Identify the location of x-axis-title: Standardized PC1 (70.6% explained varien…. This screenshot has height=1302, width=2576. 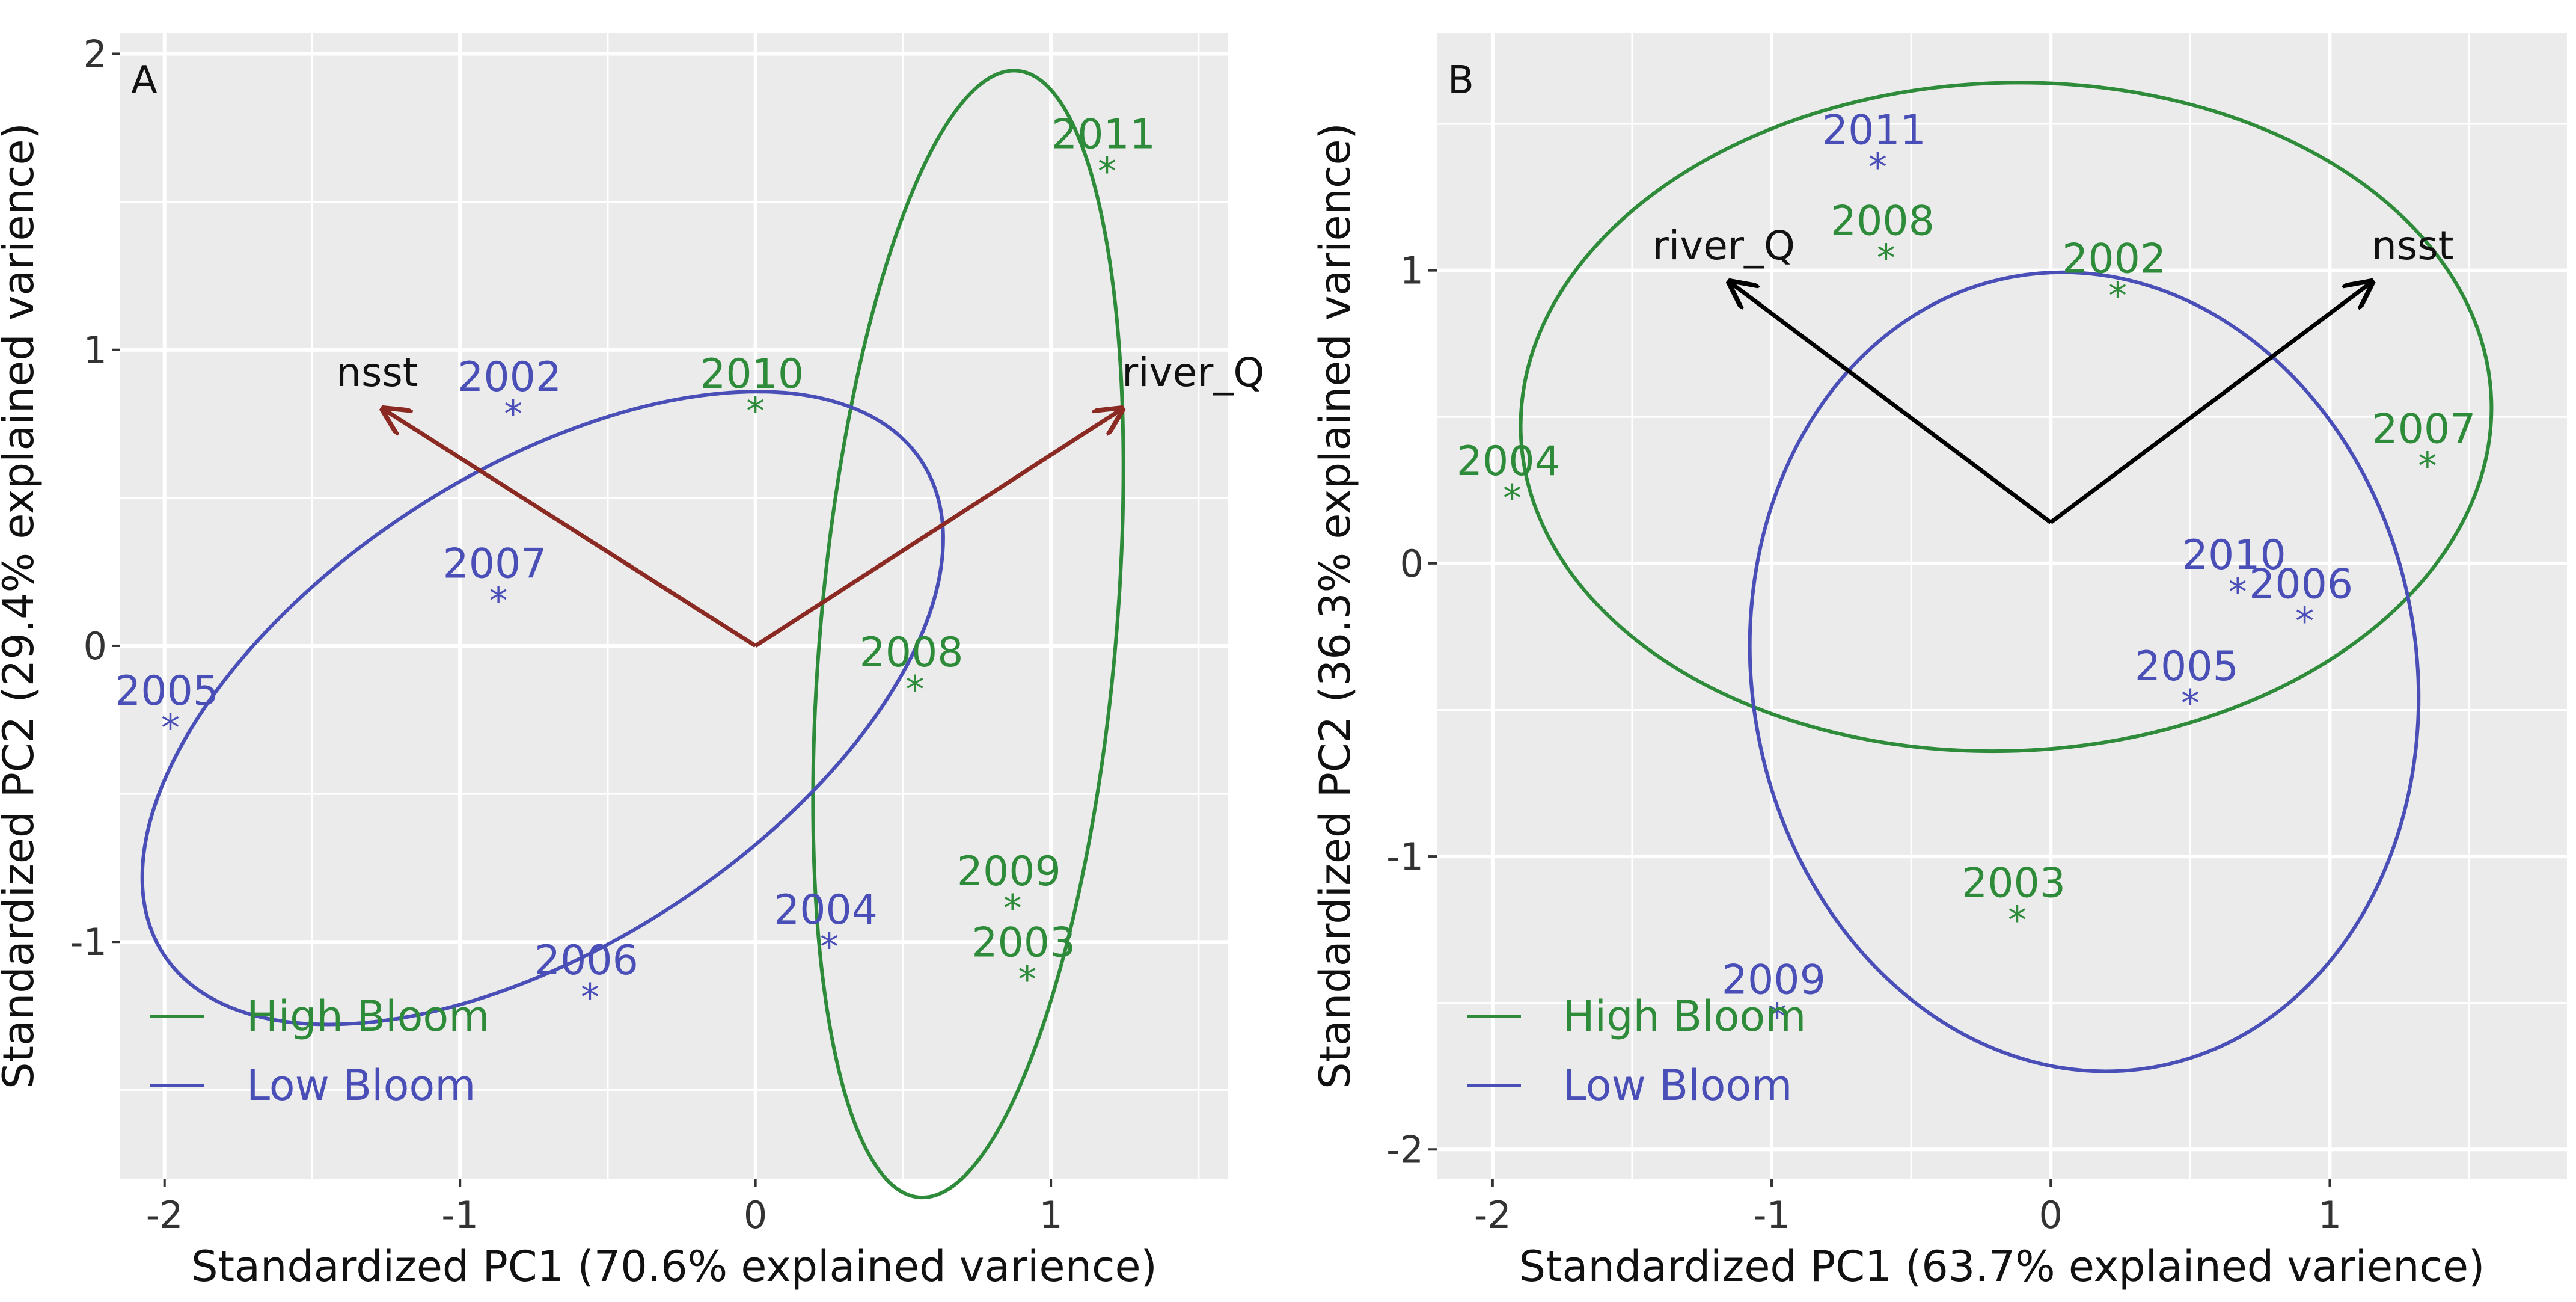
(674, 1266).